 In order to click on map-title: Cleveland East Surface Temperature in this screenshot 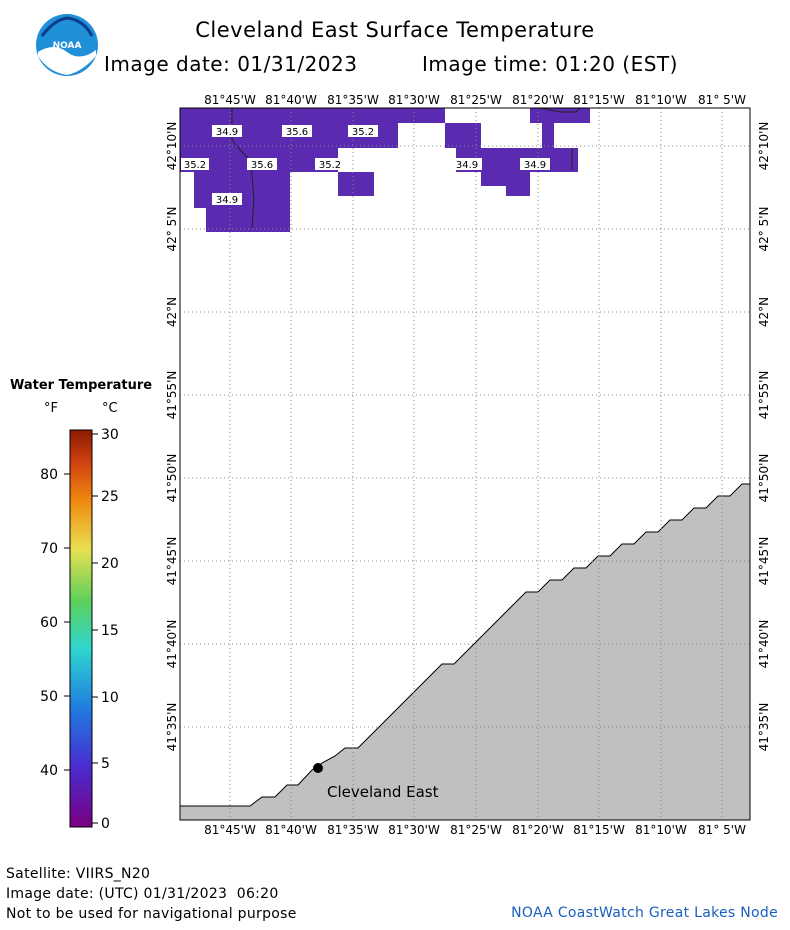, I will do `click(395, 30)`.